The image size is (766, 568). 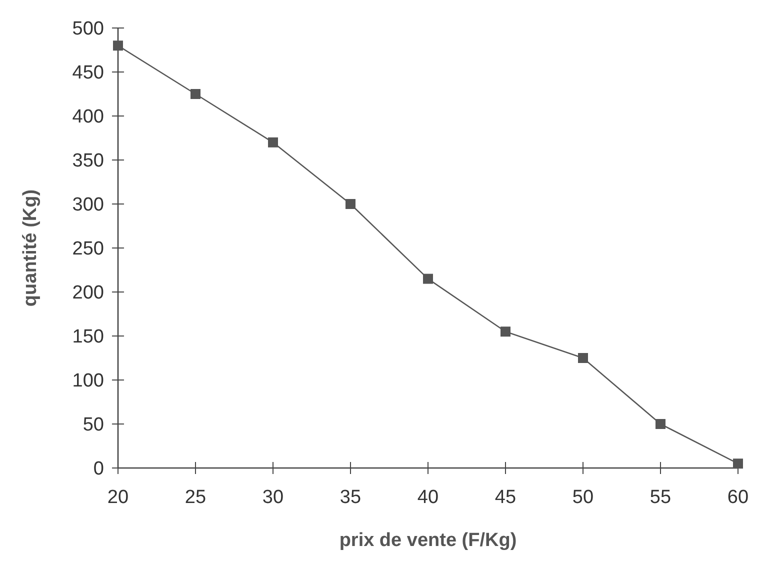 I want to click on y-tick-label: 300, so click(x=88, y=205).